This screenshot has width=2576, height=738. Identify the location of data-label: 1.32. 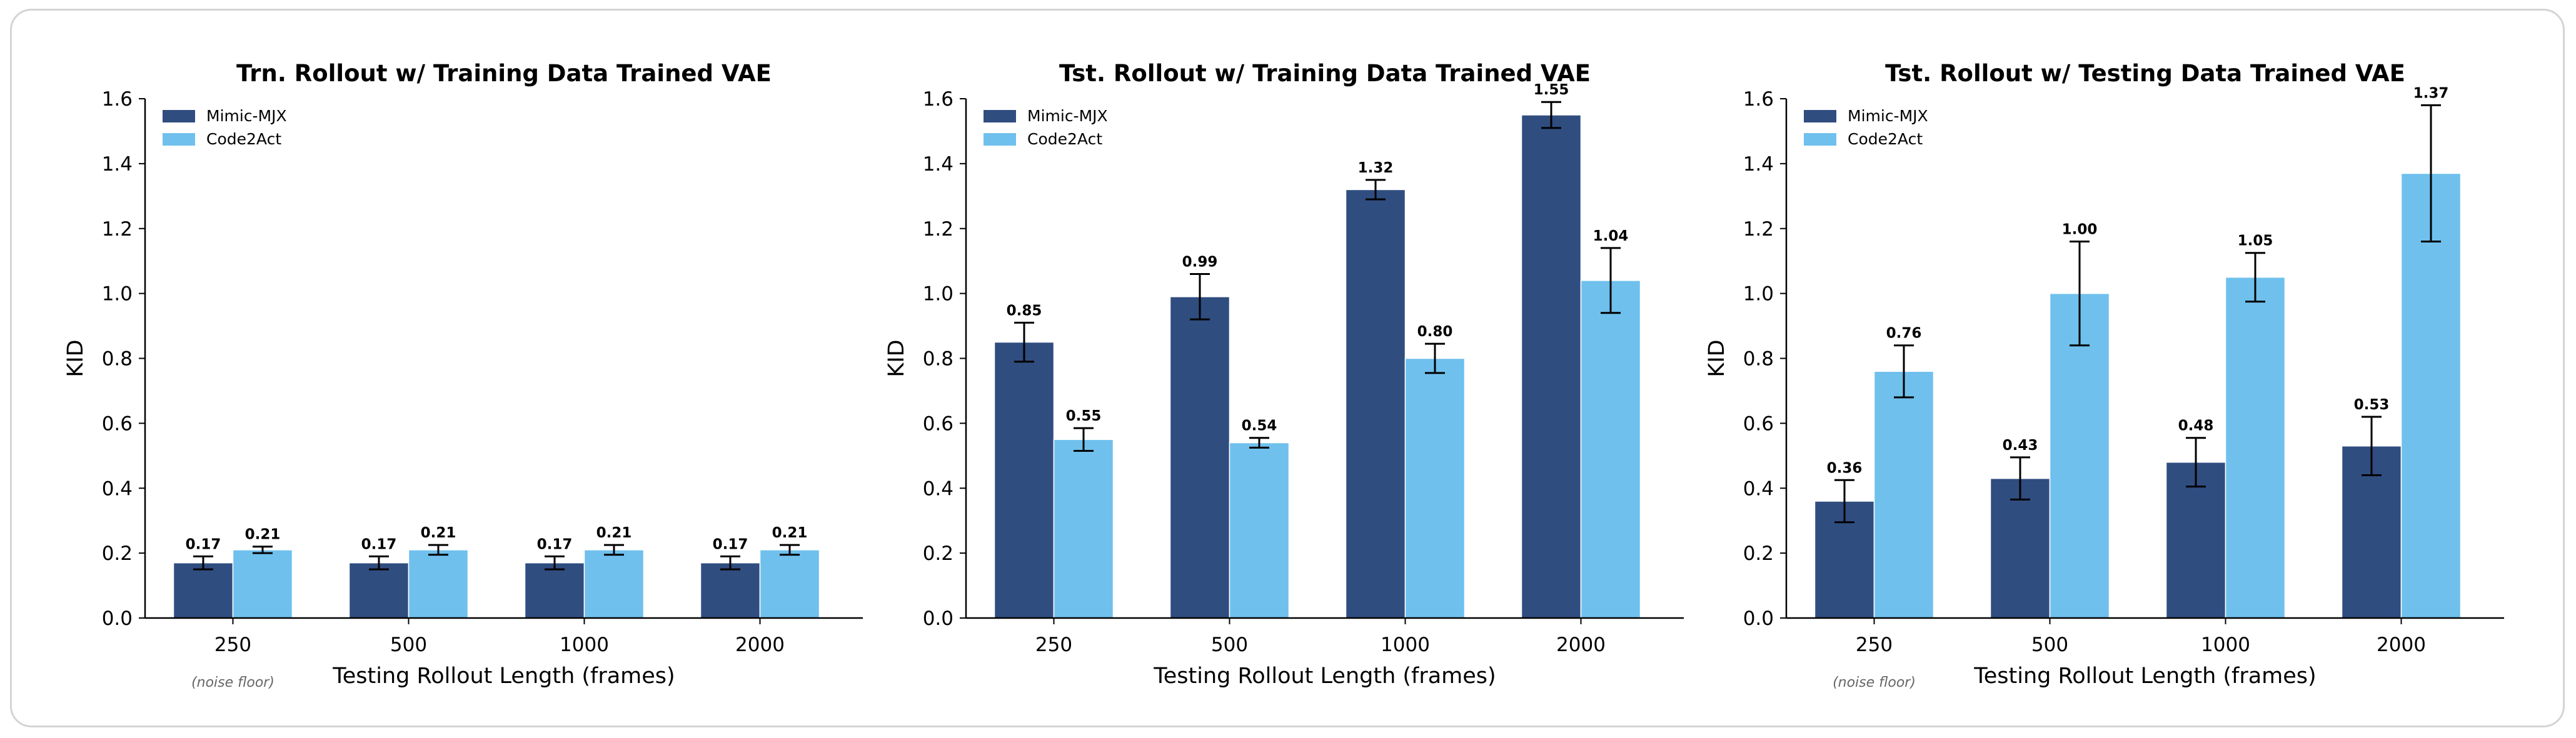
(1376, 168).